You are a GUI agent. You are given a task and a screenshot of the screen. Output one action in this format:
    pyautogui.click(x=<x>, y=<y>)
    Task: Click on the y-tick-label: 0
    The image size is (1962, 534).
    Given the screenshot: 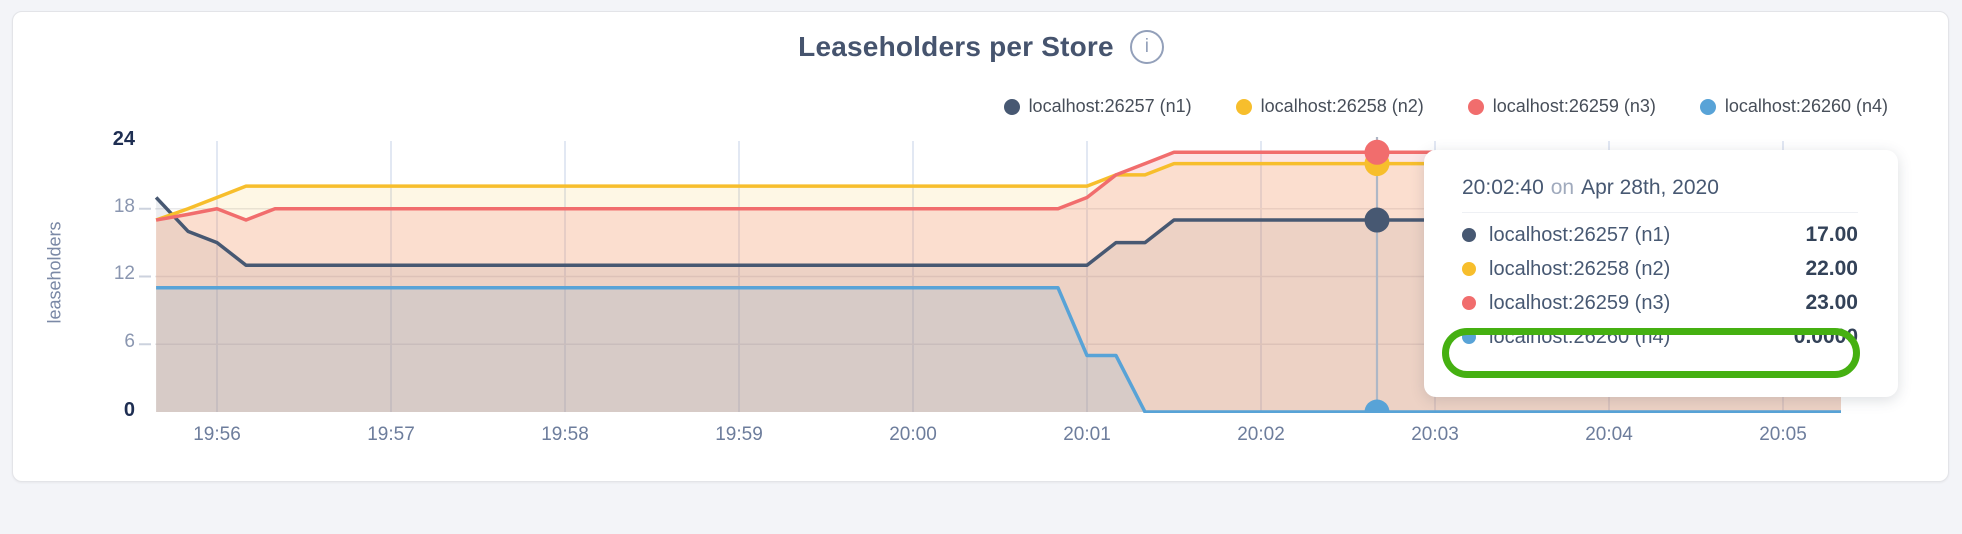 What is the action you would take?
    pyautogui.click(x=129, y=410)
    